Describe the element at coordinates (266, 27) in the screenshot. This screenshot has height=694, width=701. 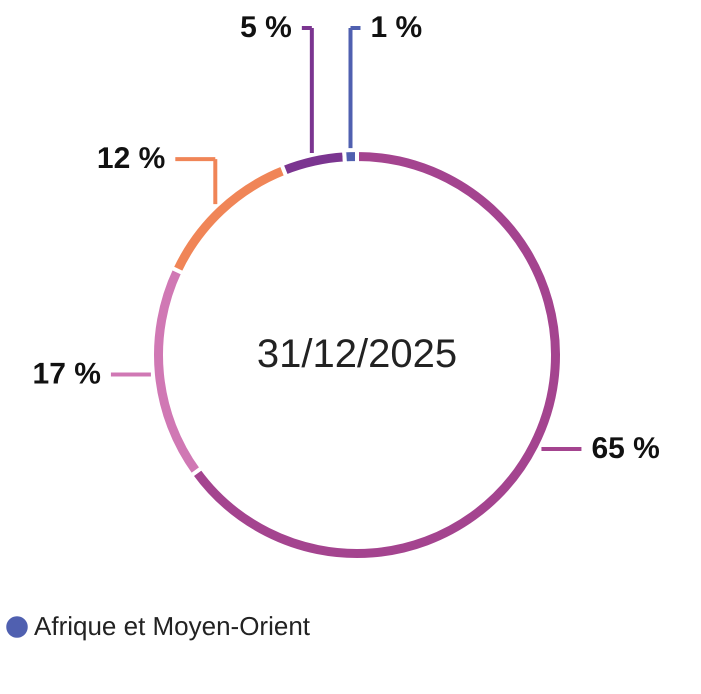
I see `data-label: 5 %` at that location.